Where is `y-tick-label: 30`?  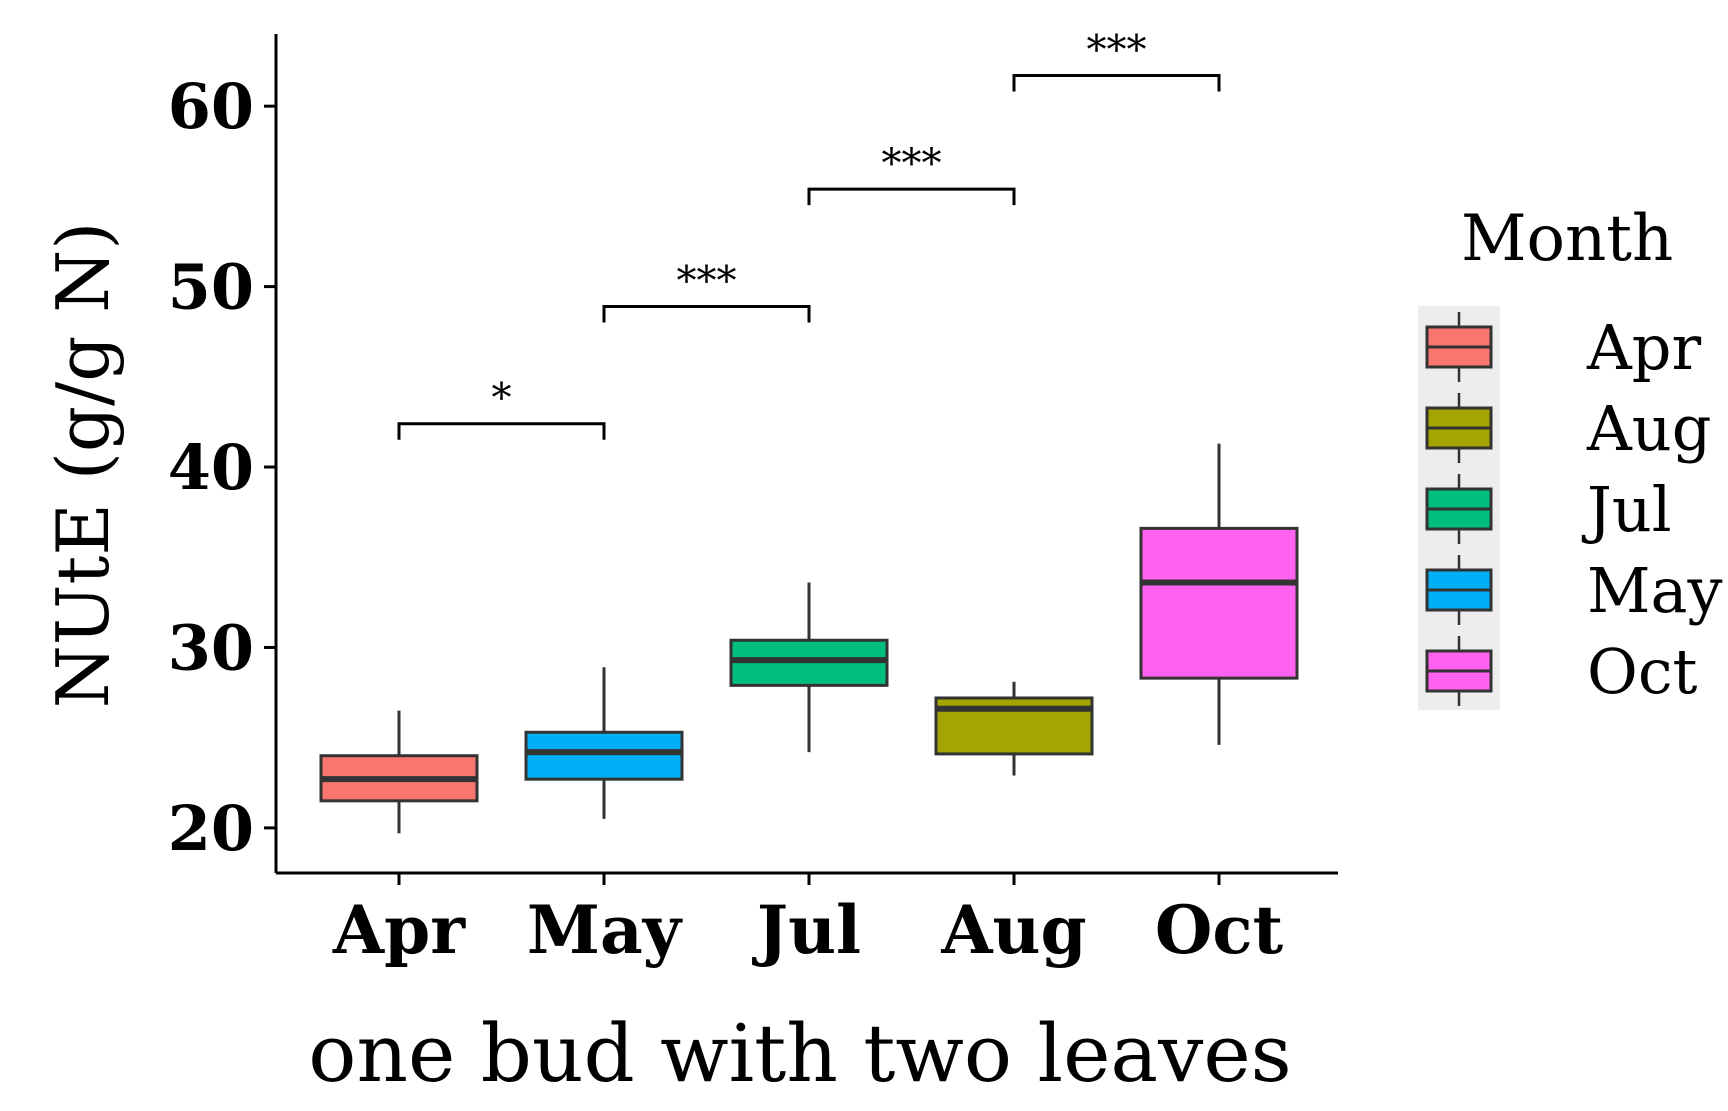 y-tick-label: 30 is located at coordinates (211, 647).